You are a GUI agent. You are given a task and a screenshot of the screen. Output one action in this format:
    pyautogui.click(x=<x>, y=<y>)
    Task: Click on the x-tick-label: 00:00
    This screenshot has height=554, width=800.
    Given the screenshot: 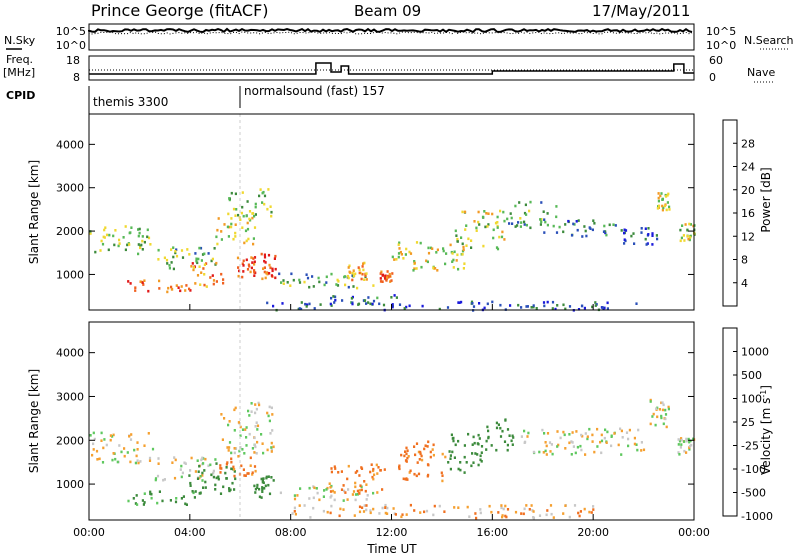 What is the action you would take?
    pyautogui.click(x=694, y=532)
    